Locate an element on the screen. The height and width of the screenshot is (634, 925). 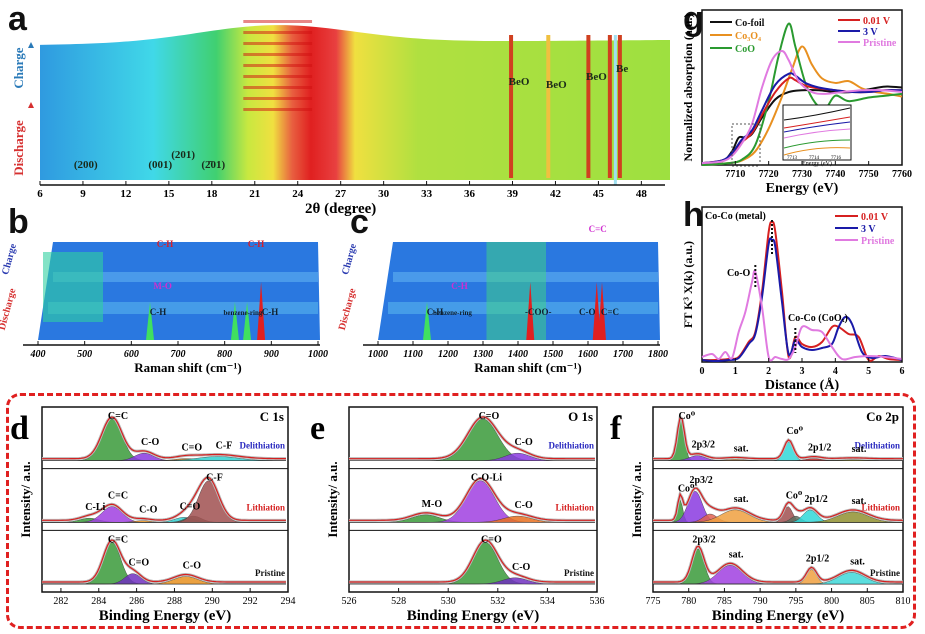
x-tick-label: 15 is located at coordinates (169, 194).